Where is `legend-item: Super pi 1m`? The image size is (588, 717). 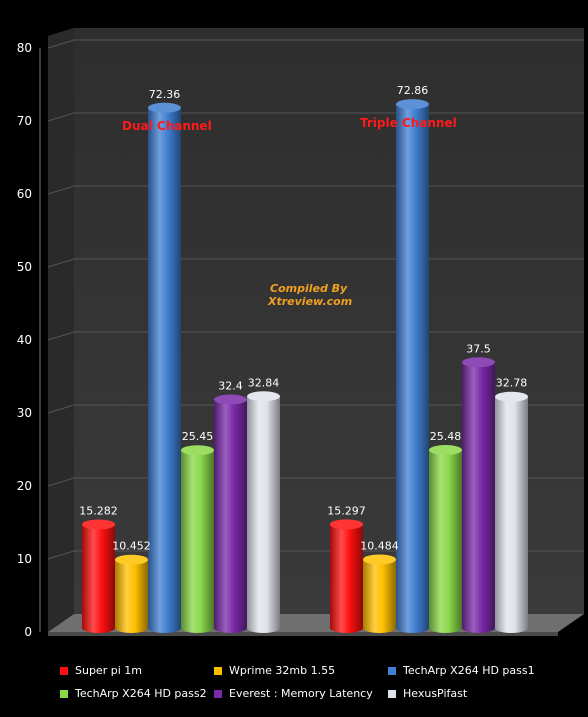 legend-item: Super pi 1m is located at coordinates (137, 670).